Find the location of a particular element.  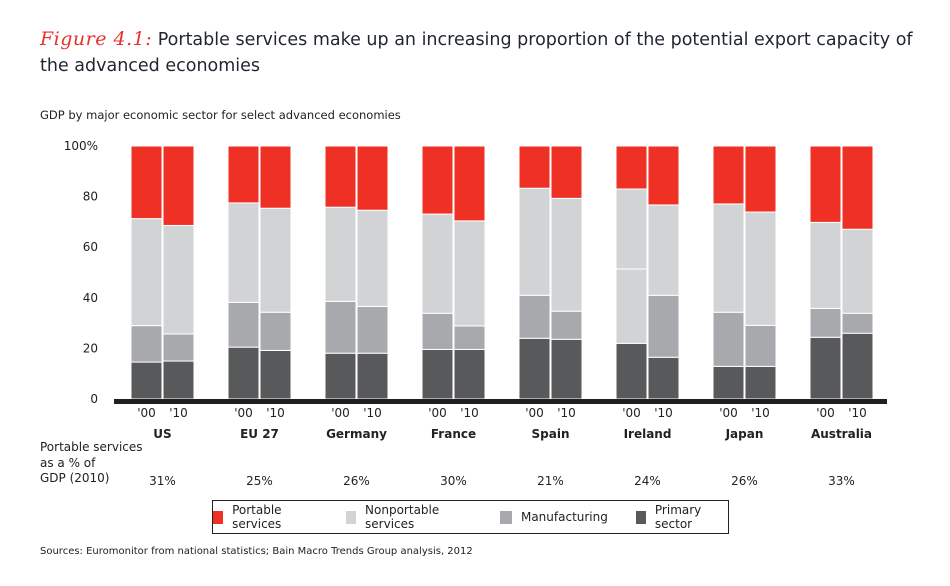

y-tick-label: 100% is located at coordinates (81, 146).